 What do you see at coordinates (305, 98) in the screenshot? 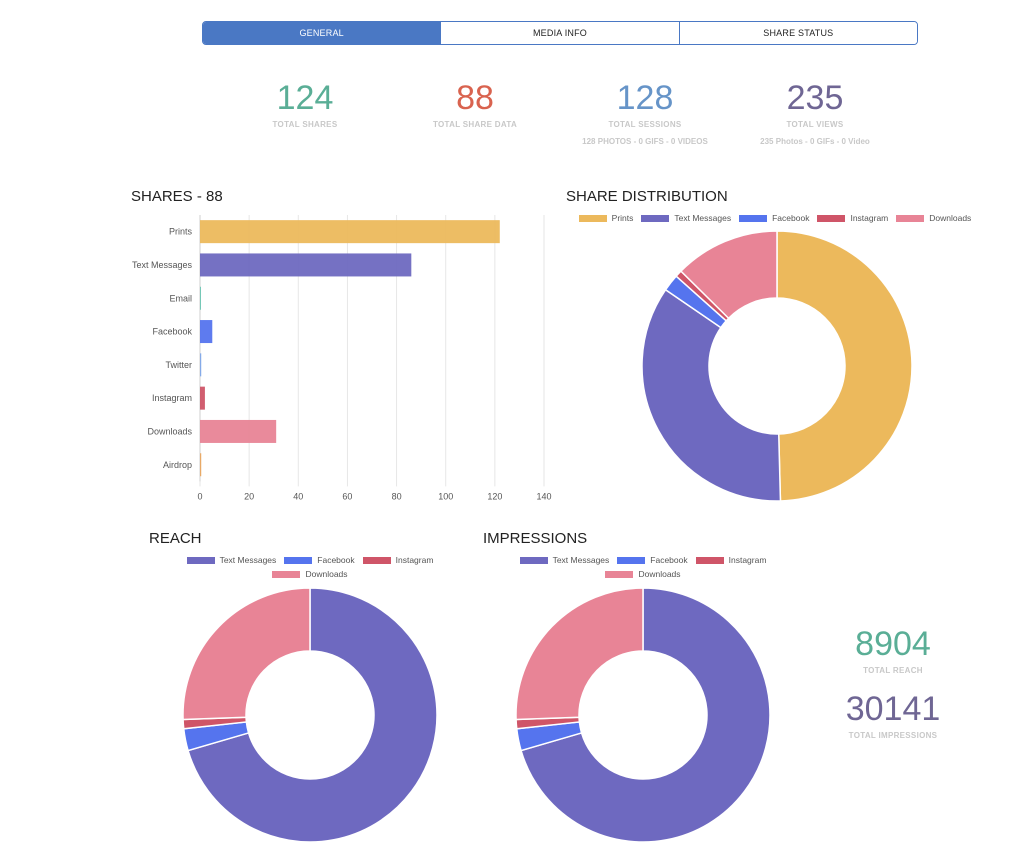
I see `total-shares-value: 124` at bounding box center [305, 98].